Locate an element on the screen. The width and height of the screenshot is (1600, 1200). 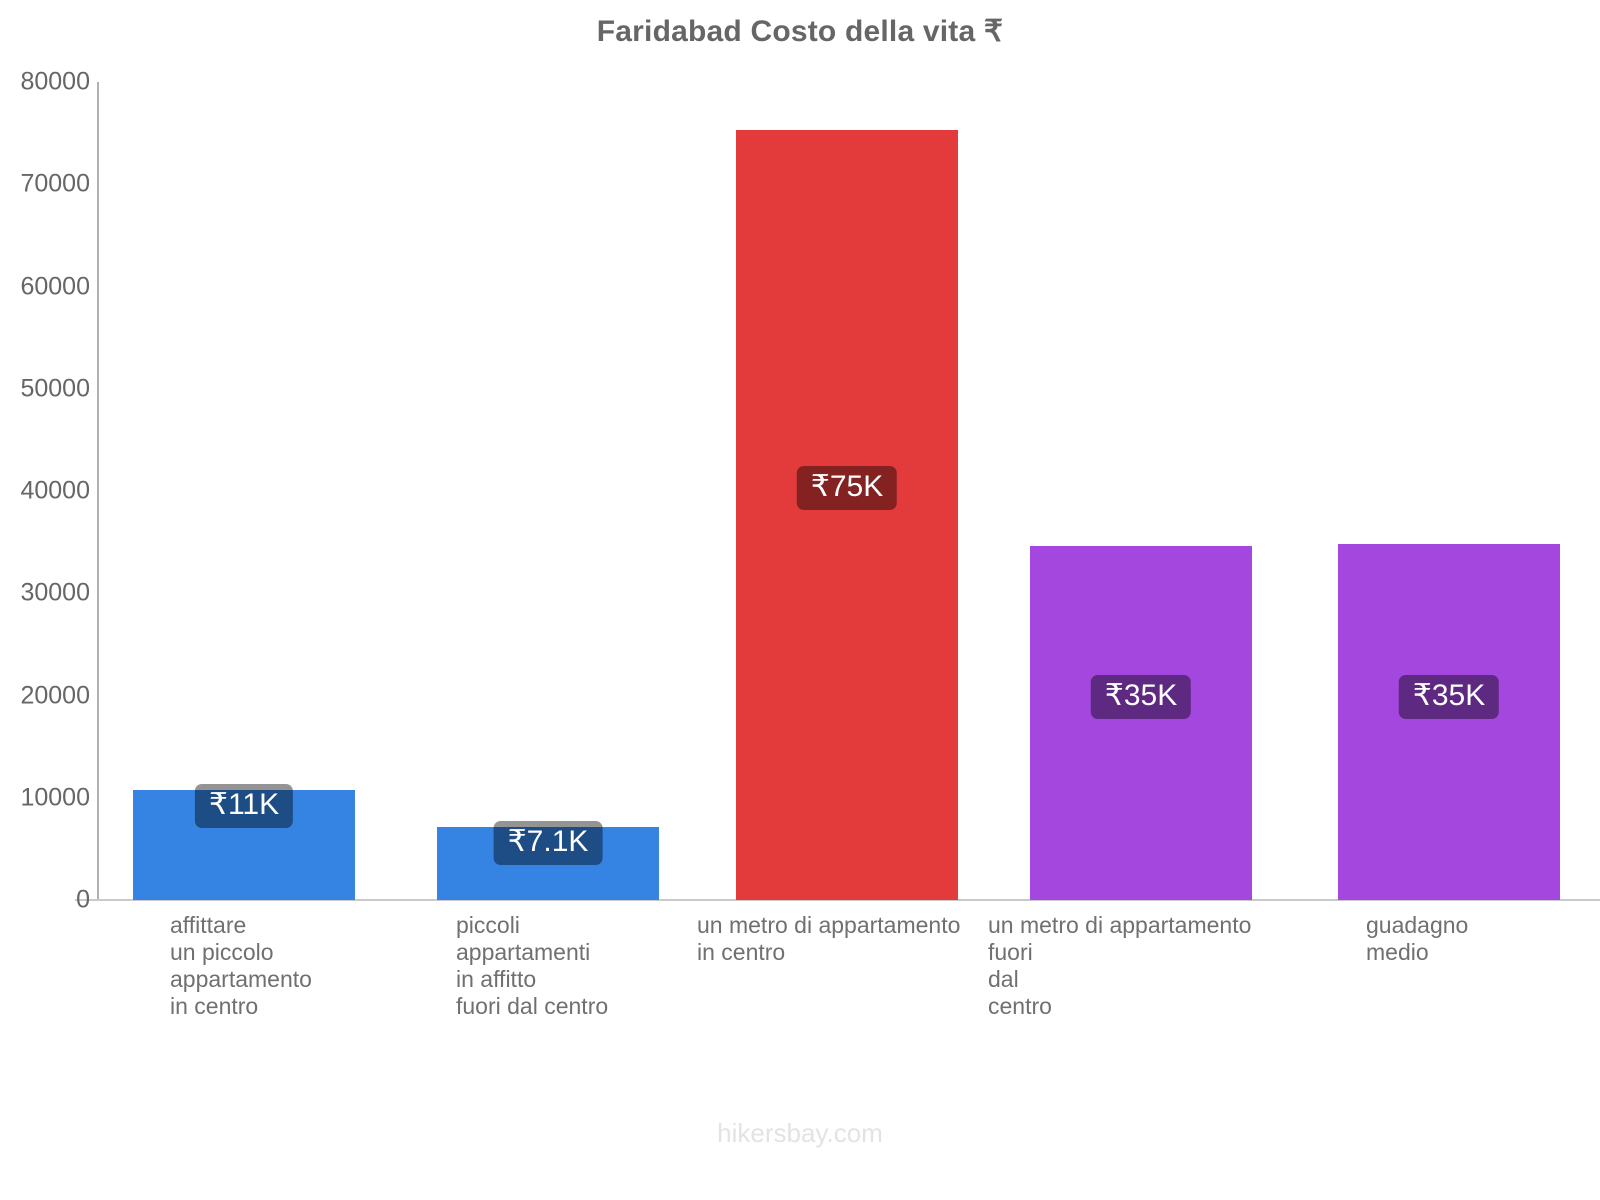
chart-title: Faridabad Costo della vita ₹ is located at coordinates (800, 31).